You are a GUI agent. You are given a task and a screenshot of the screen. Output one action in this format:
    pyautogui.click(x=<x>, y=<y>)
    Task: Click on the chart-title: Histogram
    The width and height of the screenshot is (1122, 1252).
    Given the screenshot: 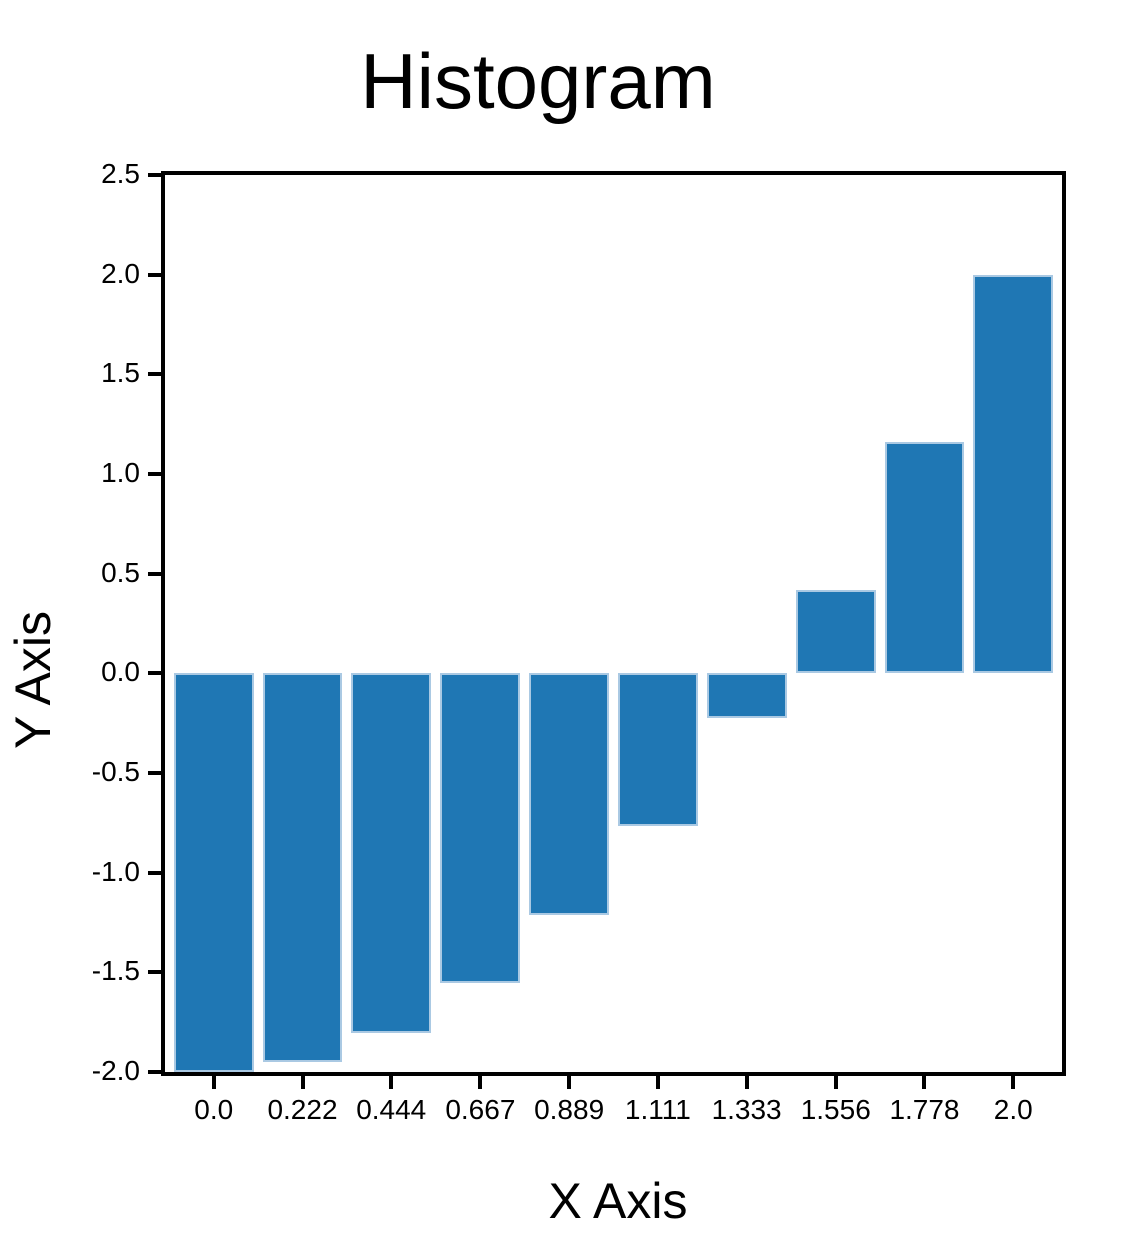 What is the action you would take?
    pyautogui.click(x=538, y=81)
    